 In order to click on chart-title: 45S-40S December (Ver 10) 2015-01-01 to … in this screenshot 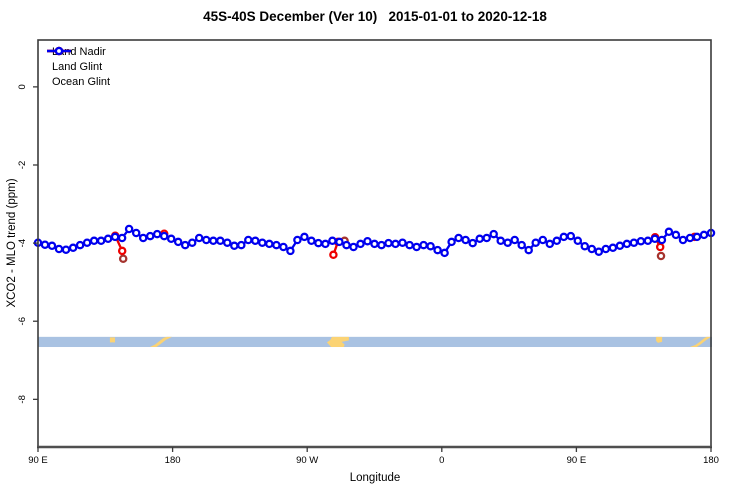, I will do `click(375, 16)`.